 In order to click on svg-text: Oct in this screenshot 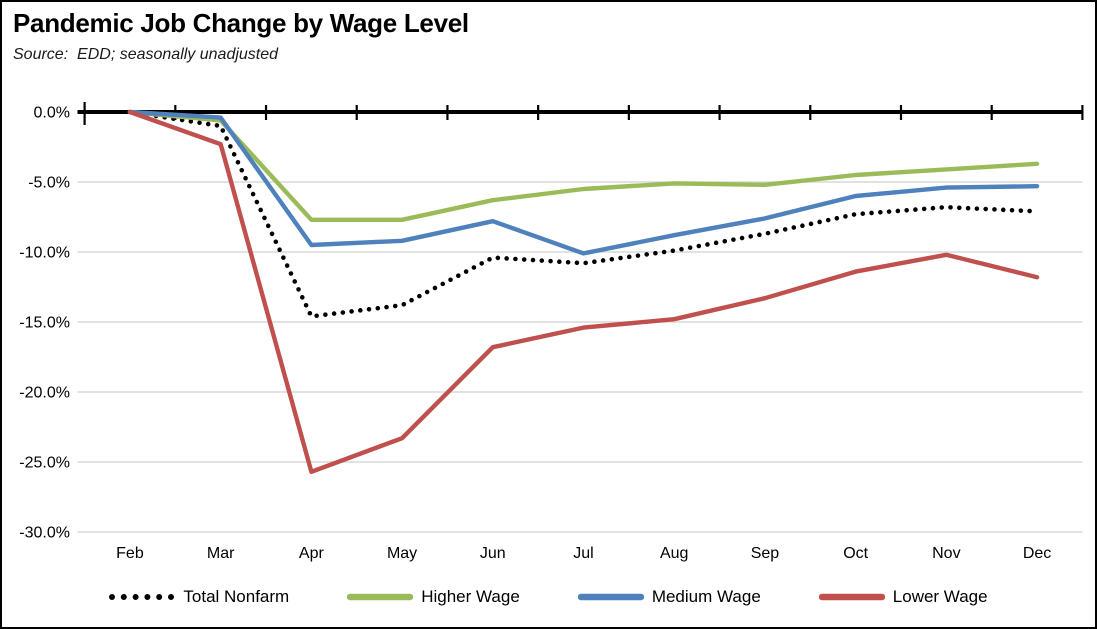, I will do `click(855, 553)`.